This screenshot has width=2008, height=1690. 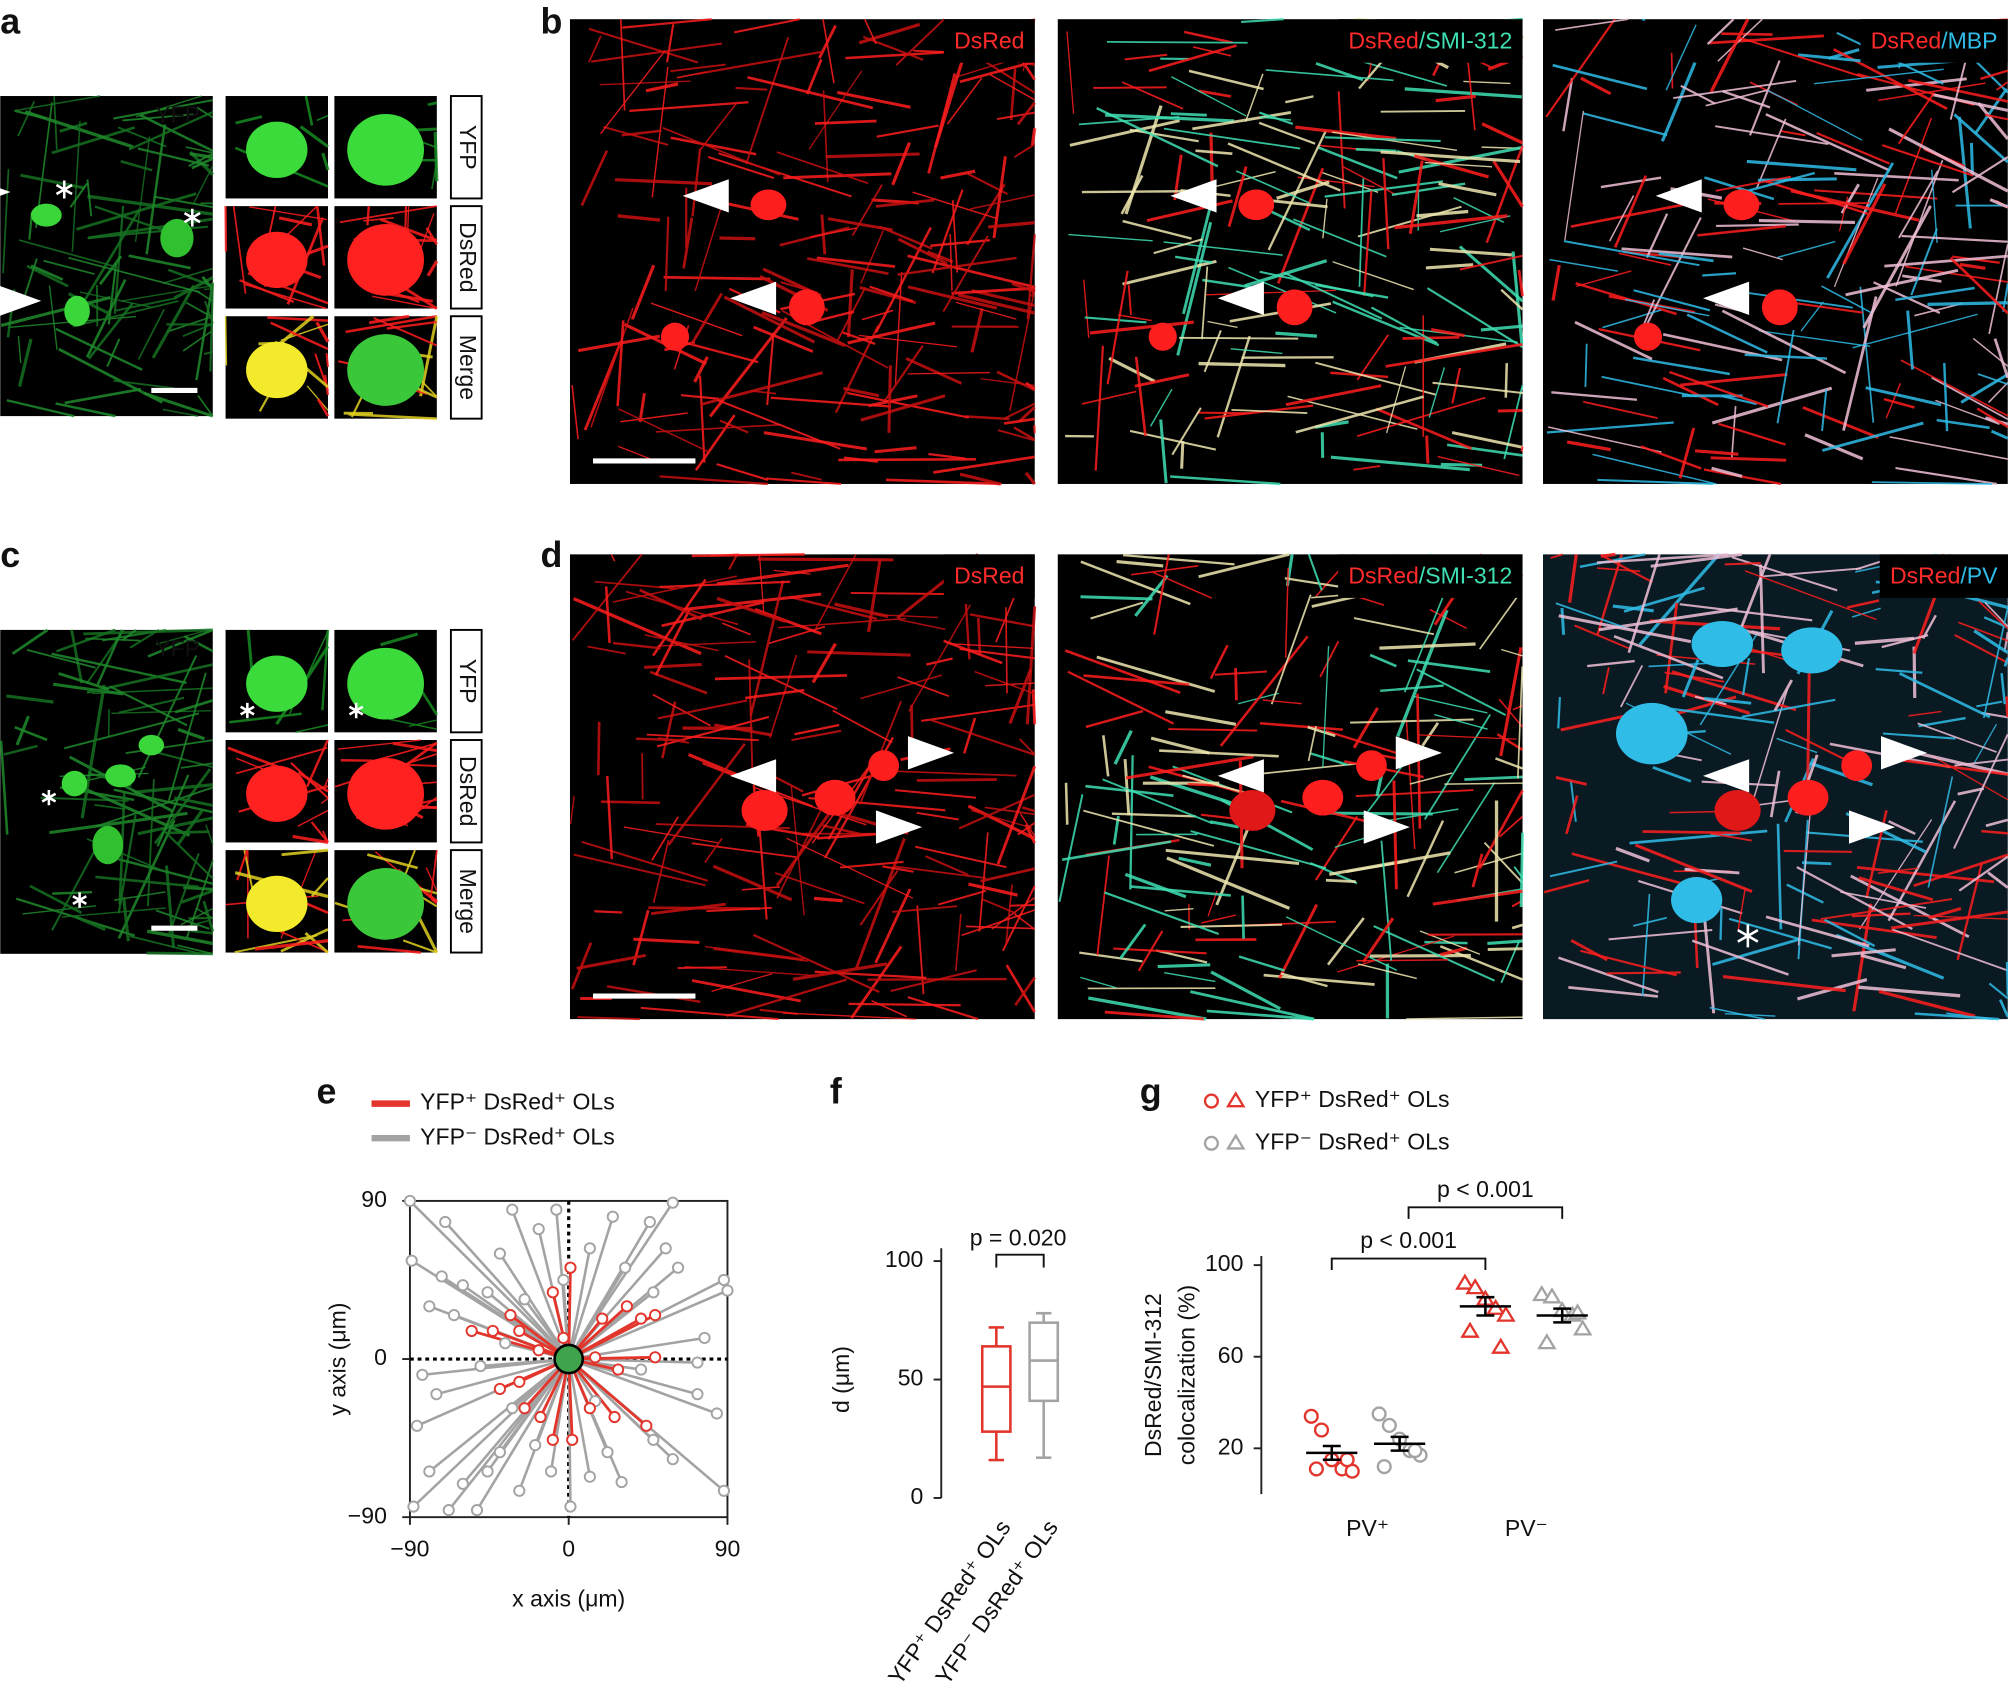 What do you see at coordinates (534, 1405) in the screenshot?
I see `spoke` at bounding box center [534, 1405].